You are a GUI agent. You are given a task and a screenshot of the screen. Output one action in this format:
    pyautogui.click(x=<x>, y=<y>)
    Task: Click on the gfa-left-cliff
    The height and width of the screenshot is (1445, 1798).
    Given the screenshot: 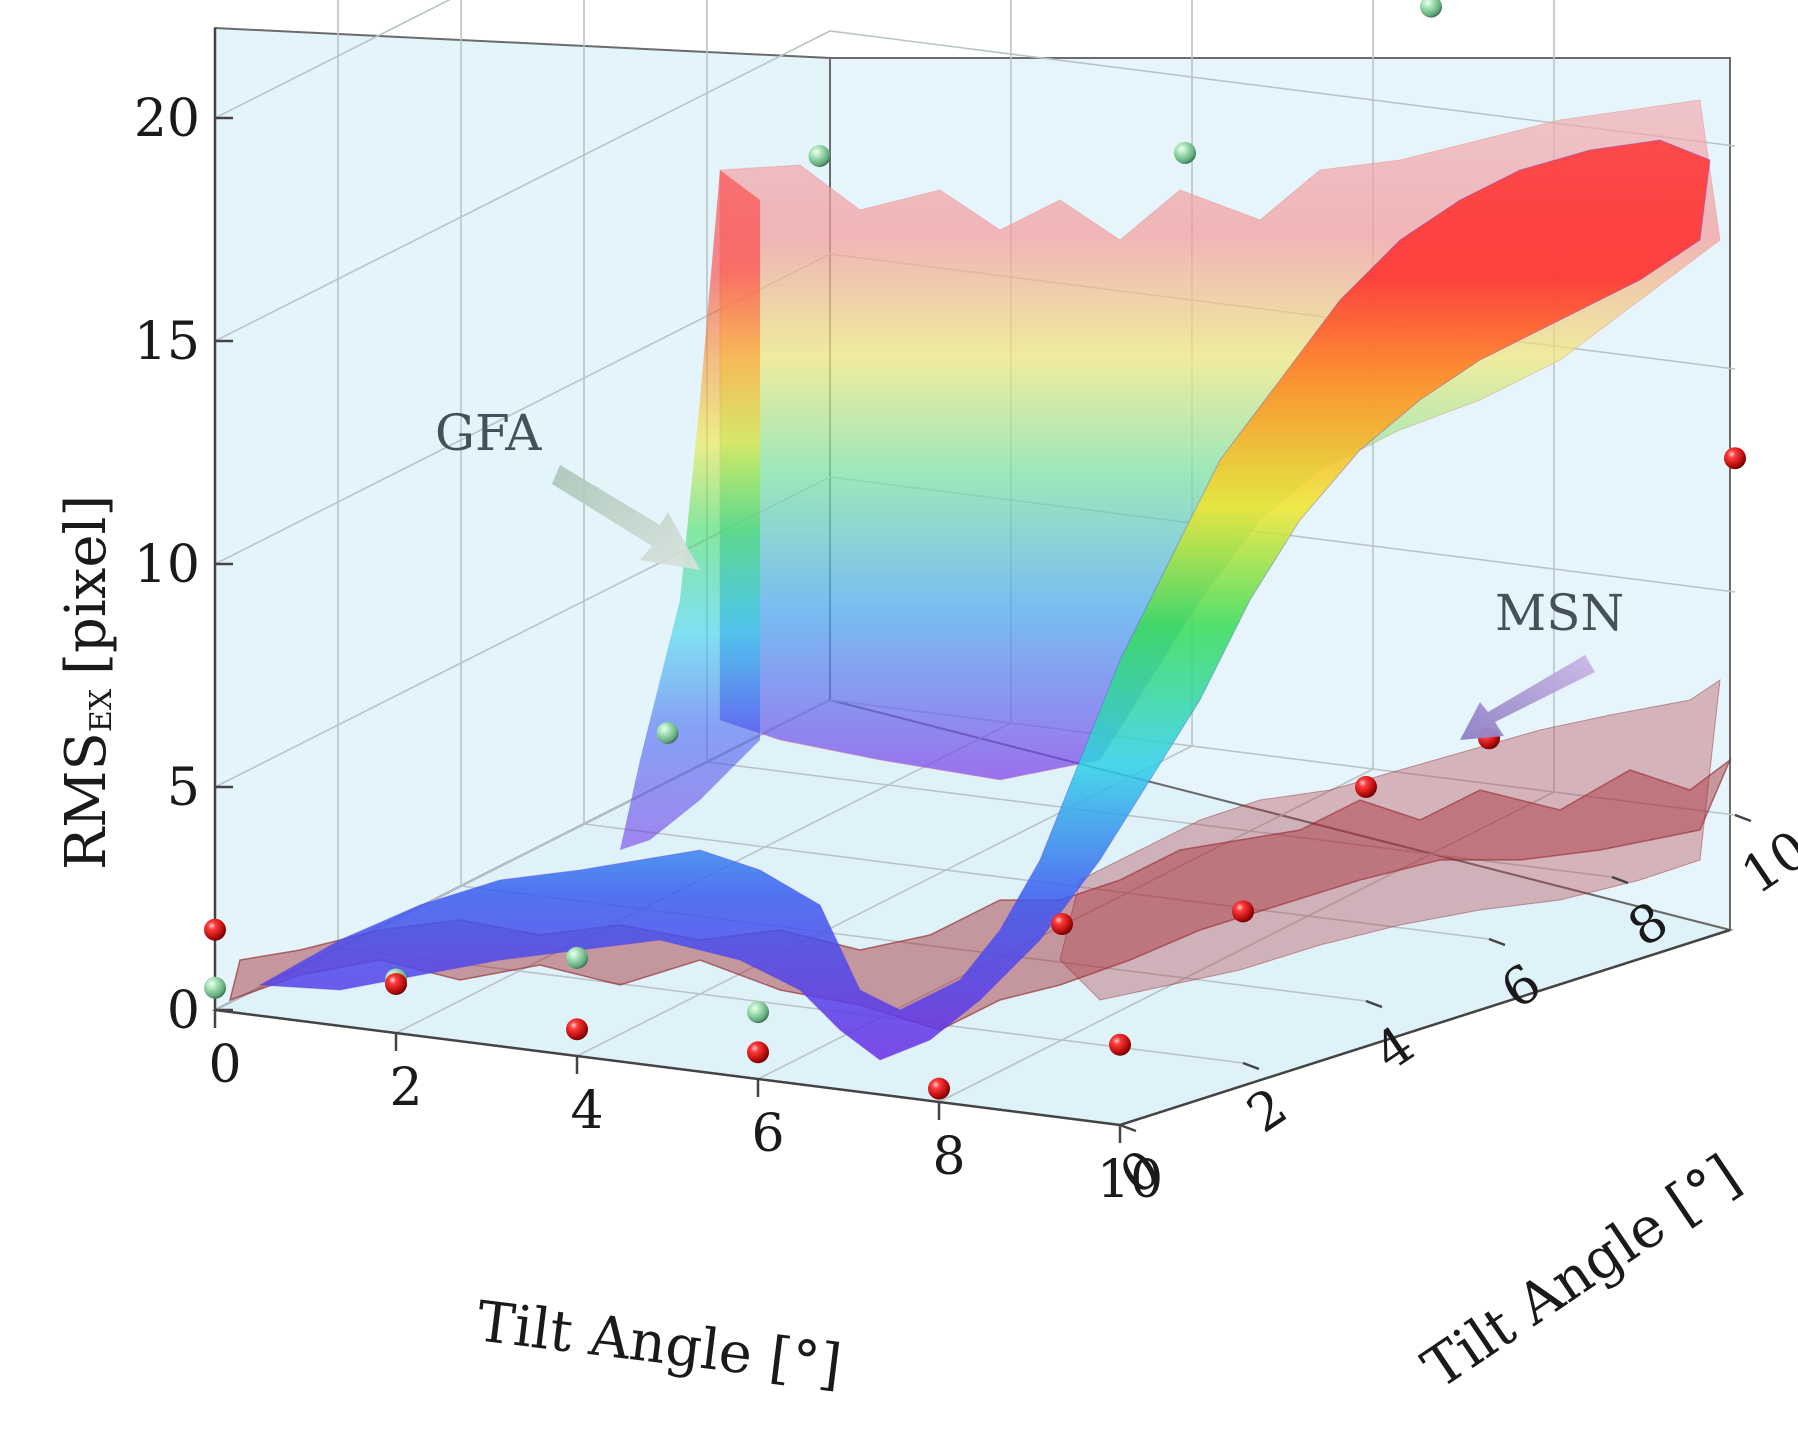 What is the action you would take?
    pyautogui.click(x=690, y=510)
    